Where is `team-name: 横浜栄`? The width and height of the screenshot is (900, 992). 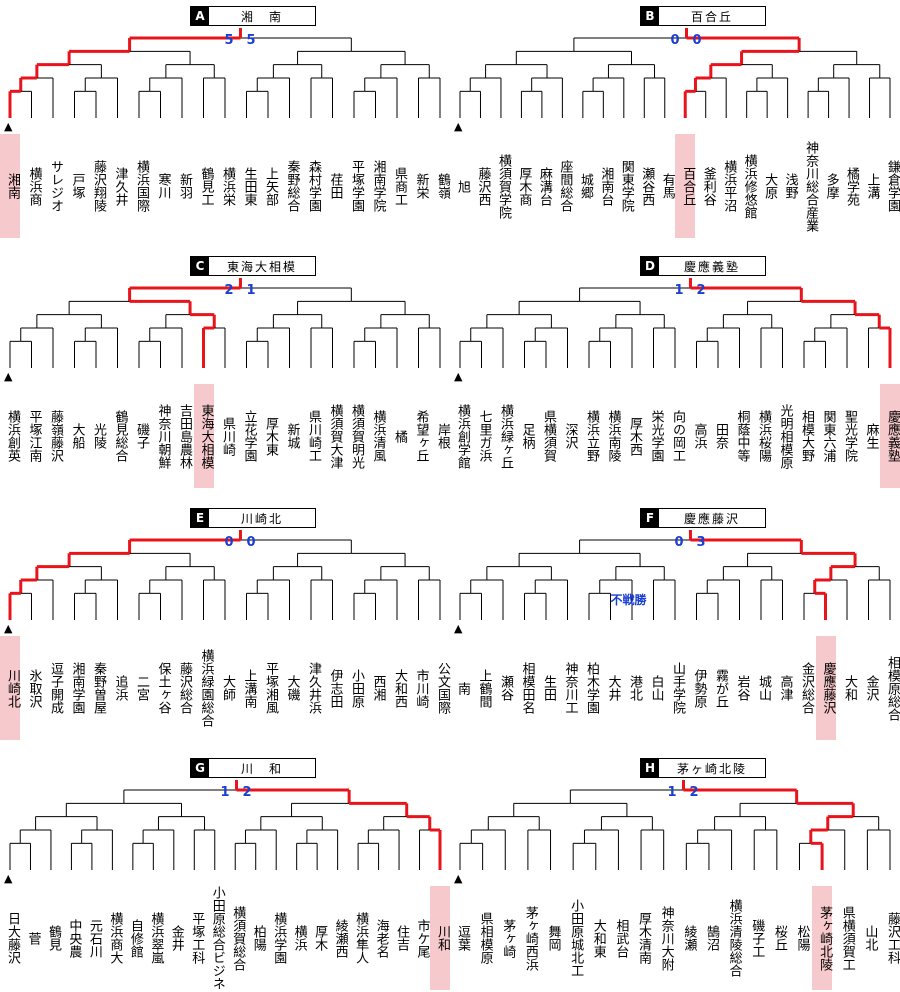
team-name: 横浜栄 is located at coordinates (227, 186).